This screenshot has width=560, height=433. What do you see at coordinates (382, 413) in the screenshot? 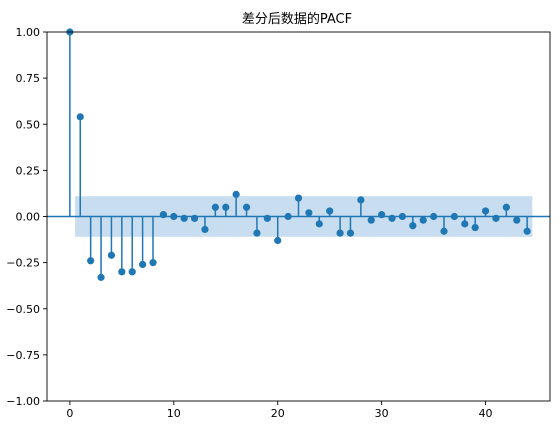
I see `x-tick-label: 30` at bounding box center [382, 413].